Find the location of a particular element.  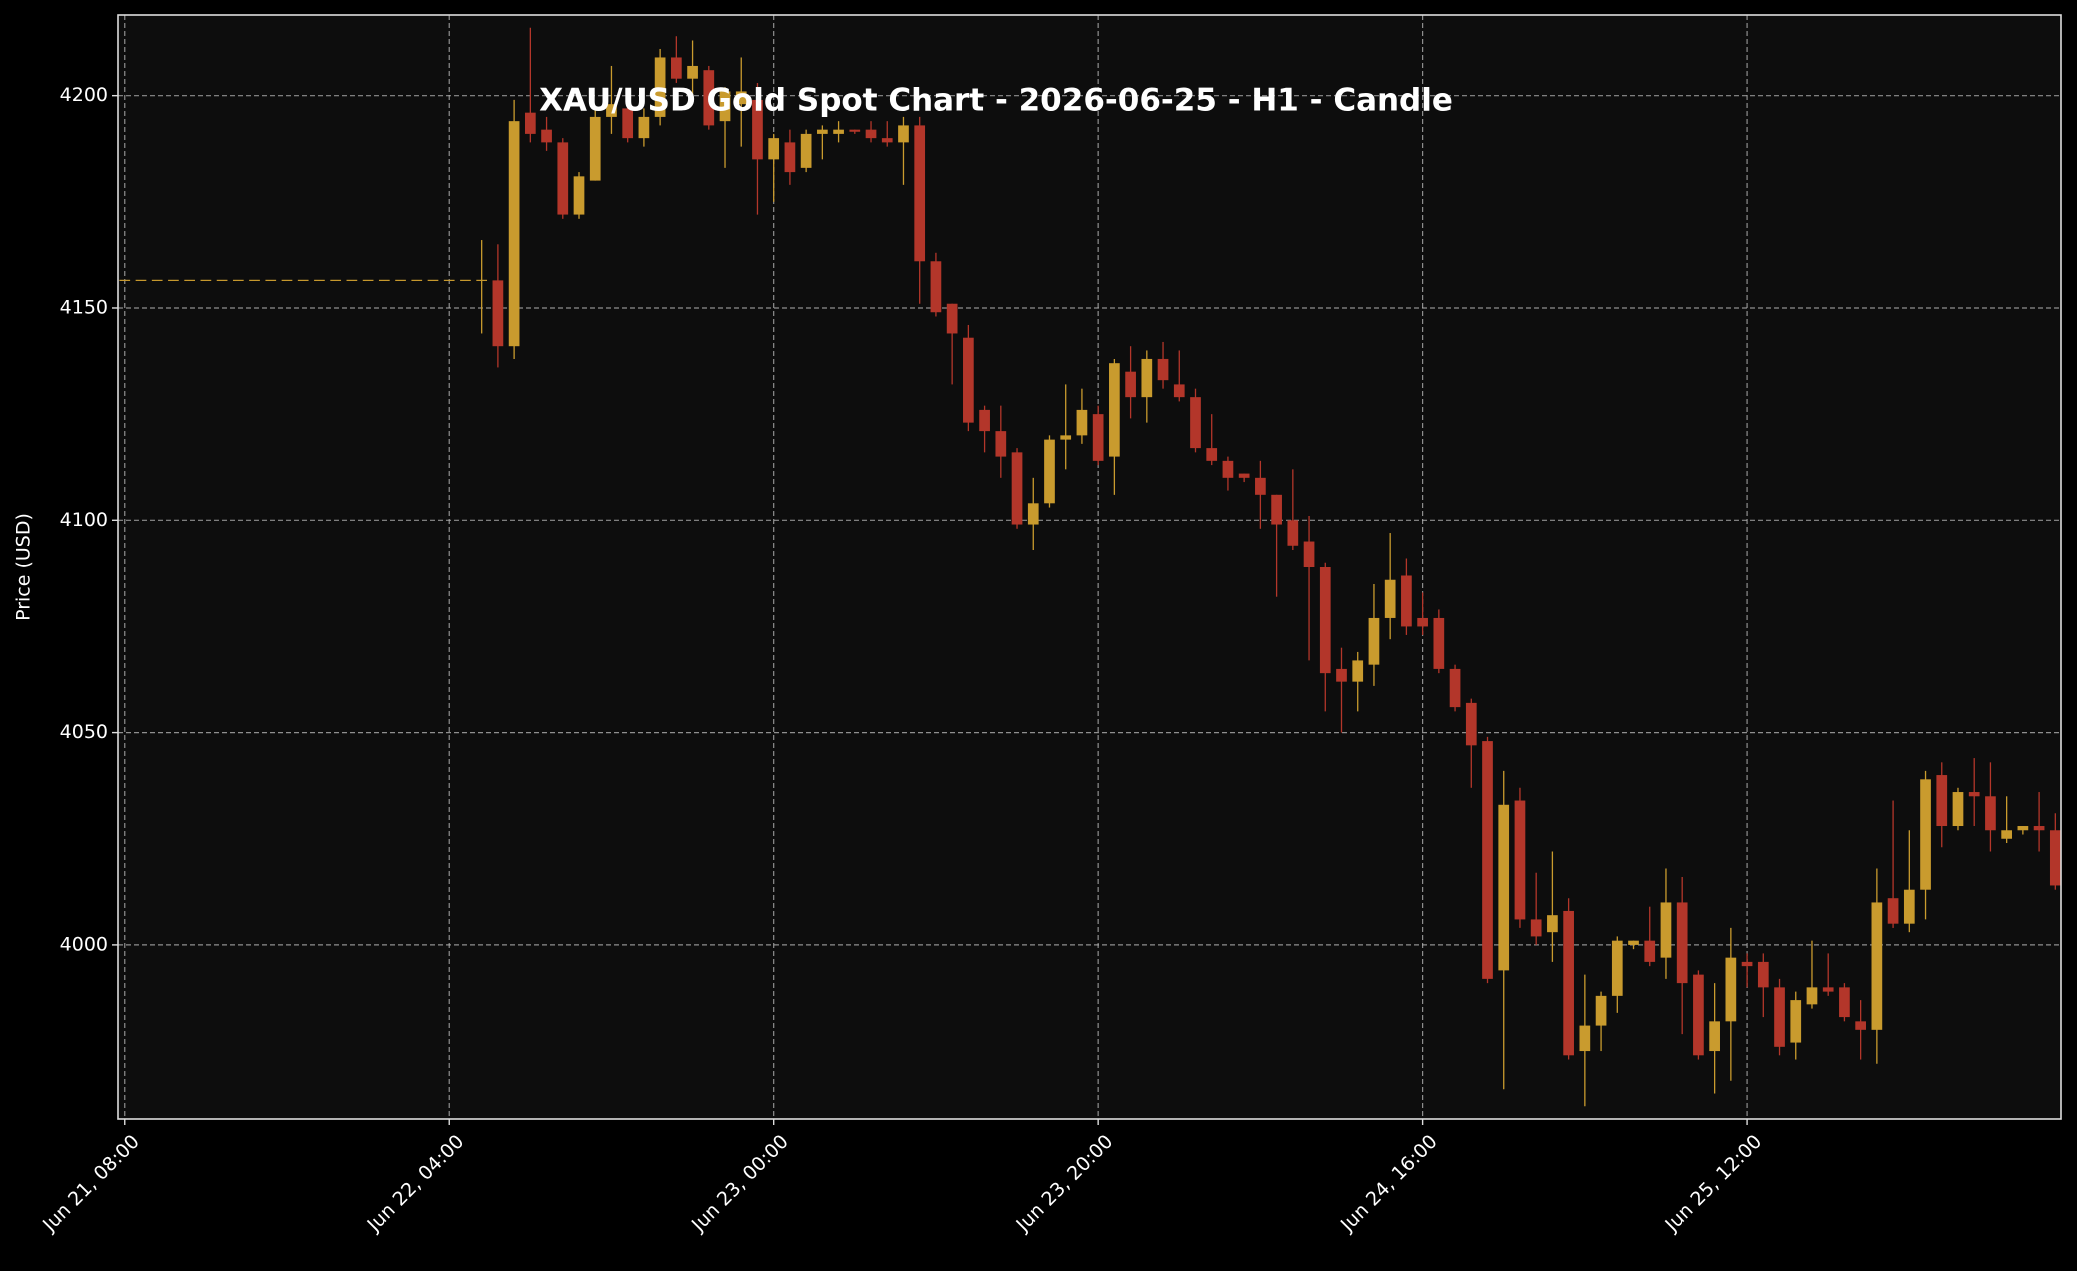

y-tick-label: 4150 is located at coordinates (84, 307).